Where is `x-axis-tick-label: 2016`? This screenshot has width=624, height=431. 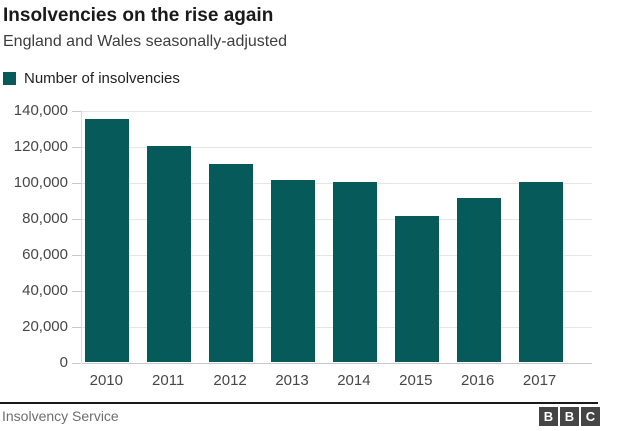 x-axis-tick-label: 2016 is located at coordinates (478, 380).